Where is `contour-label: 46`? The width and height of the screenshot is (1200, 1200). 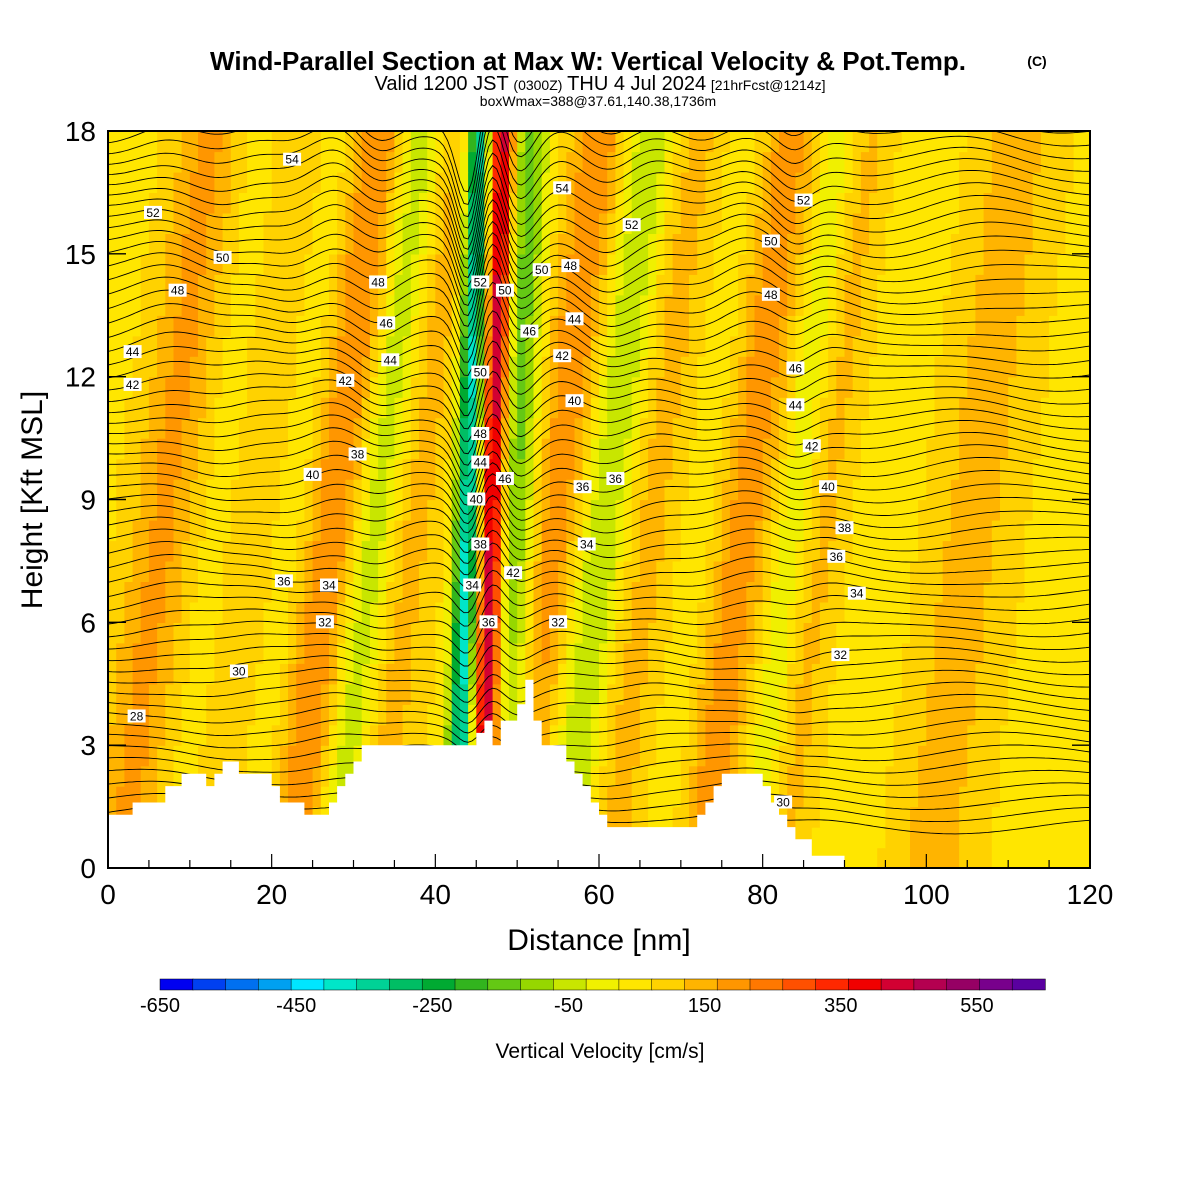 contour-label: 46 is located at coordinates (386, 323).